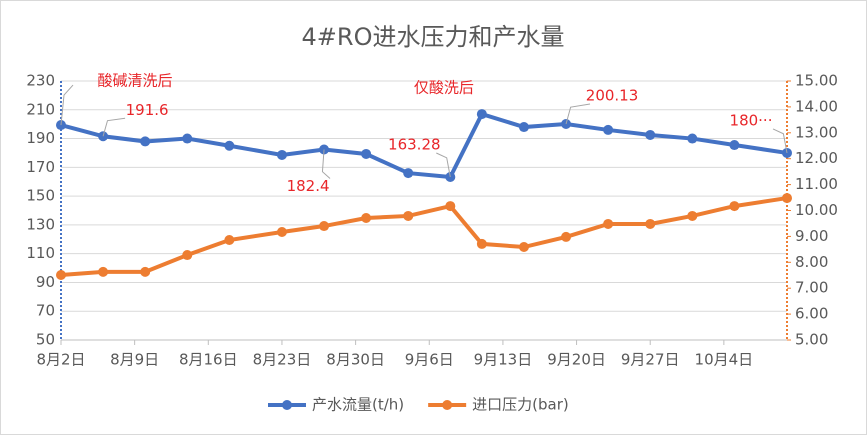 The image size is (867, 435). What do you see at coordinates (816, 210) in the screenshot?
I see `y2-tick-label: 10.00` at bounding box center [816, 210].